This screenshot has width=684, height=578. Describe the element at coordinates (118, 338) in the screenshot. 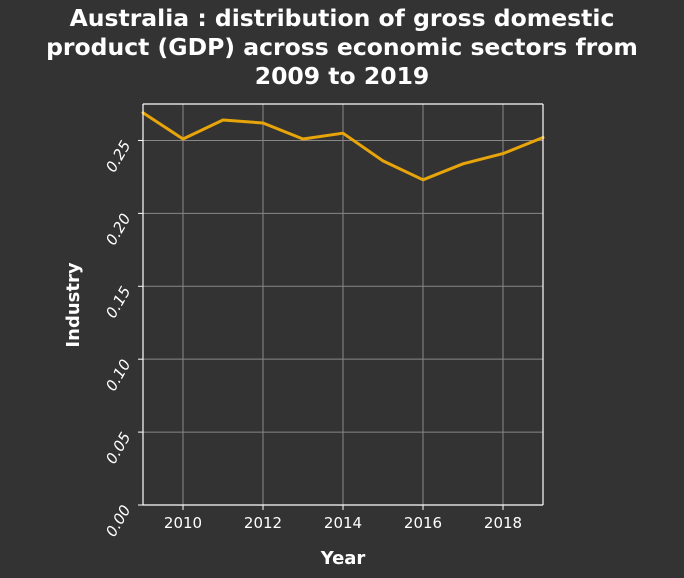

I see `y-tick-labels: 0.00 0.05 0.10 0.15 0.20 0.25` at that location.